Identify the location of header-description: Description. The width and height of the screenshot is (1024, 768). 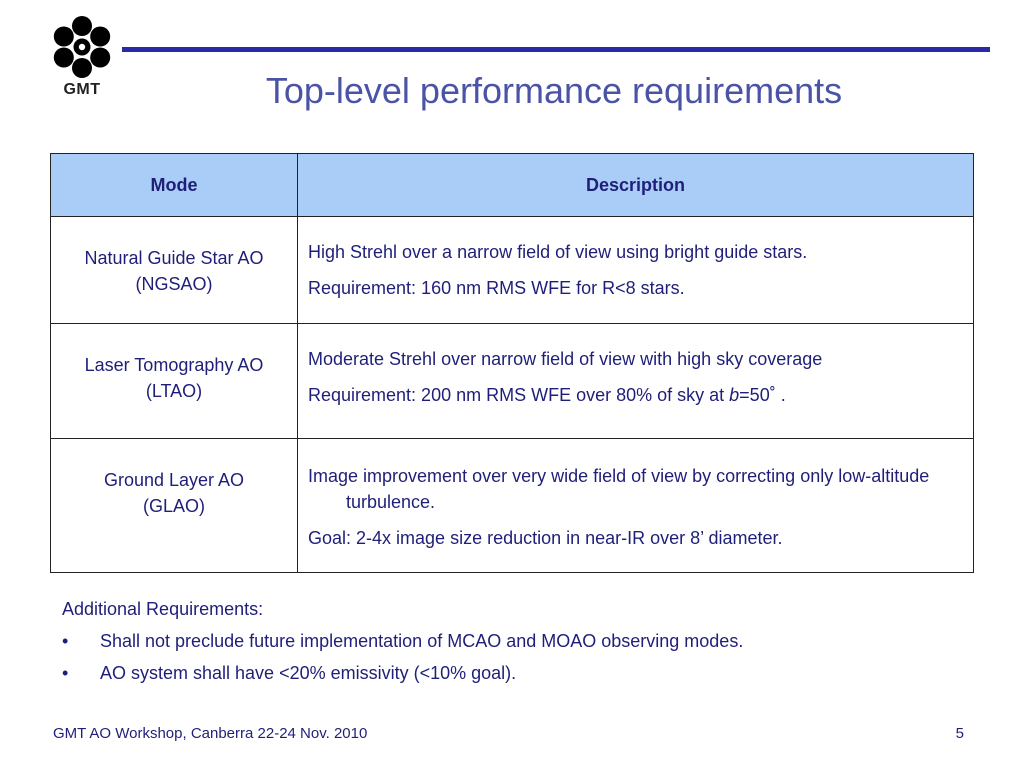
(635, 185).